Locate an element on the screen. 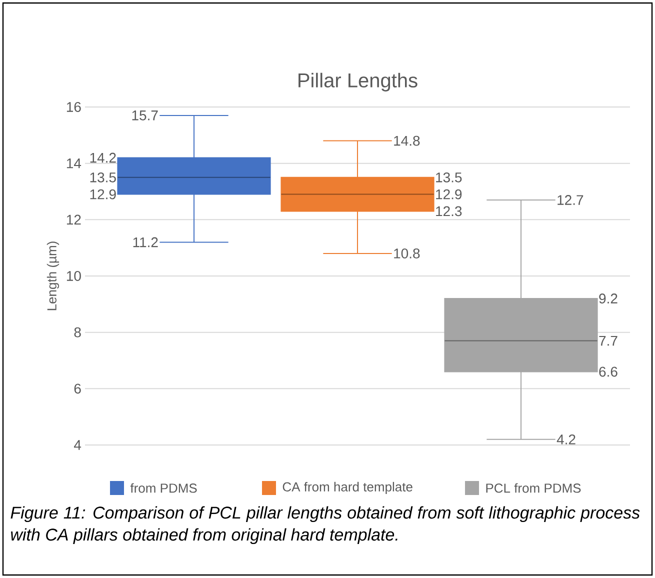  y-tick-label: 6 is located at coordinates (77, 389).